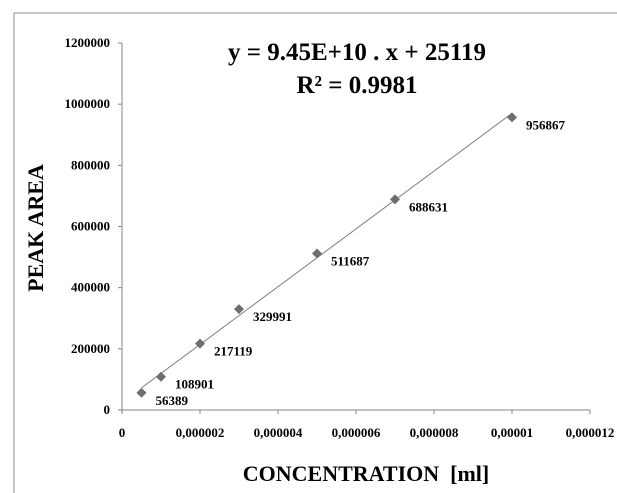  Describe the element at coordinates (356, 85) in the screenshot. I see `r-squared-text: R² = 0.9981` at that location.